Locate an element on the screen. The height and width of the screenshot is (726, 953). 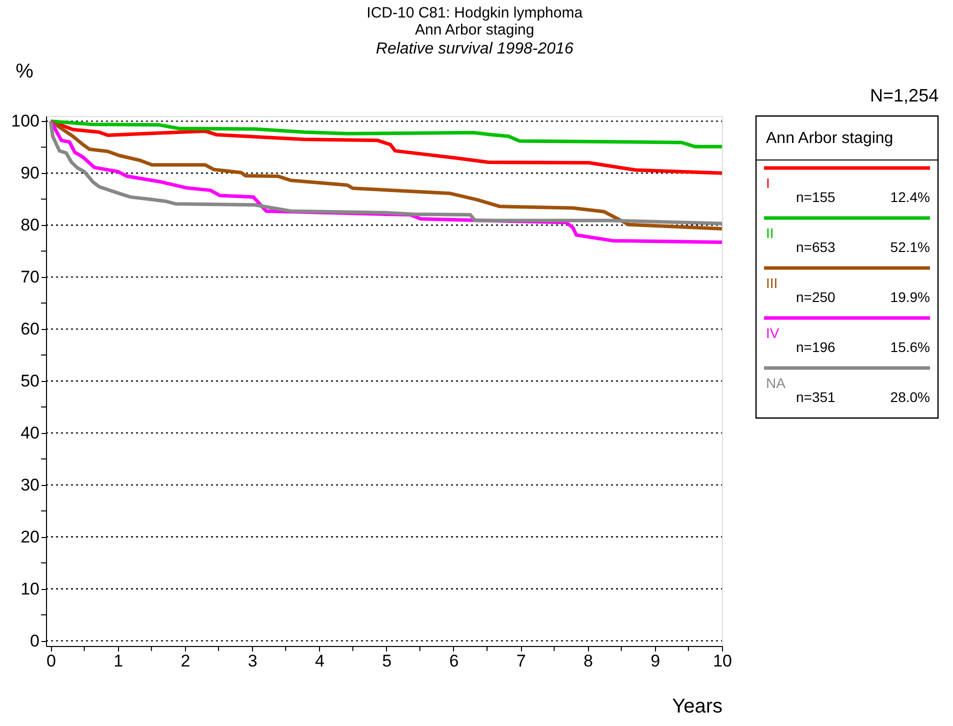
text: n=196 is located at coordinates (816, 347).